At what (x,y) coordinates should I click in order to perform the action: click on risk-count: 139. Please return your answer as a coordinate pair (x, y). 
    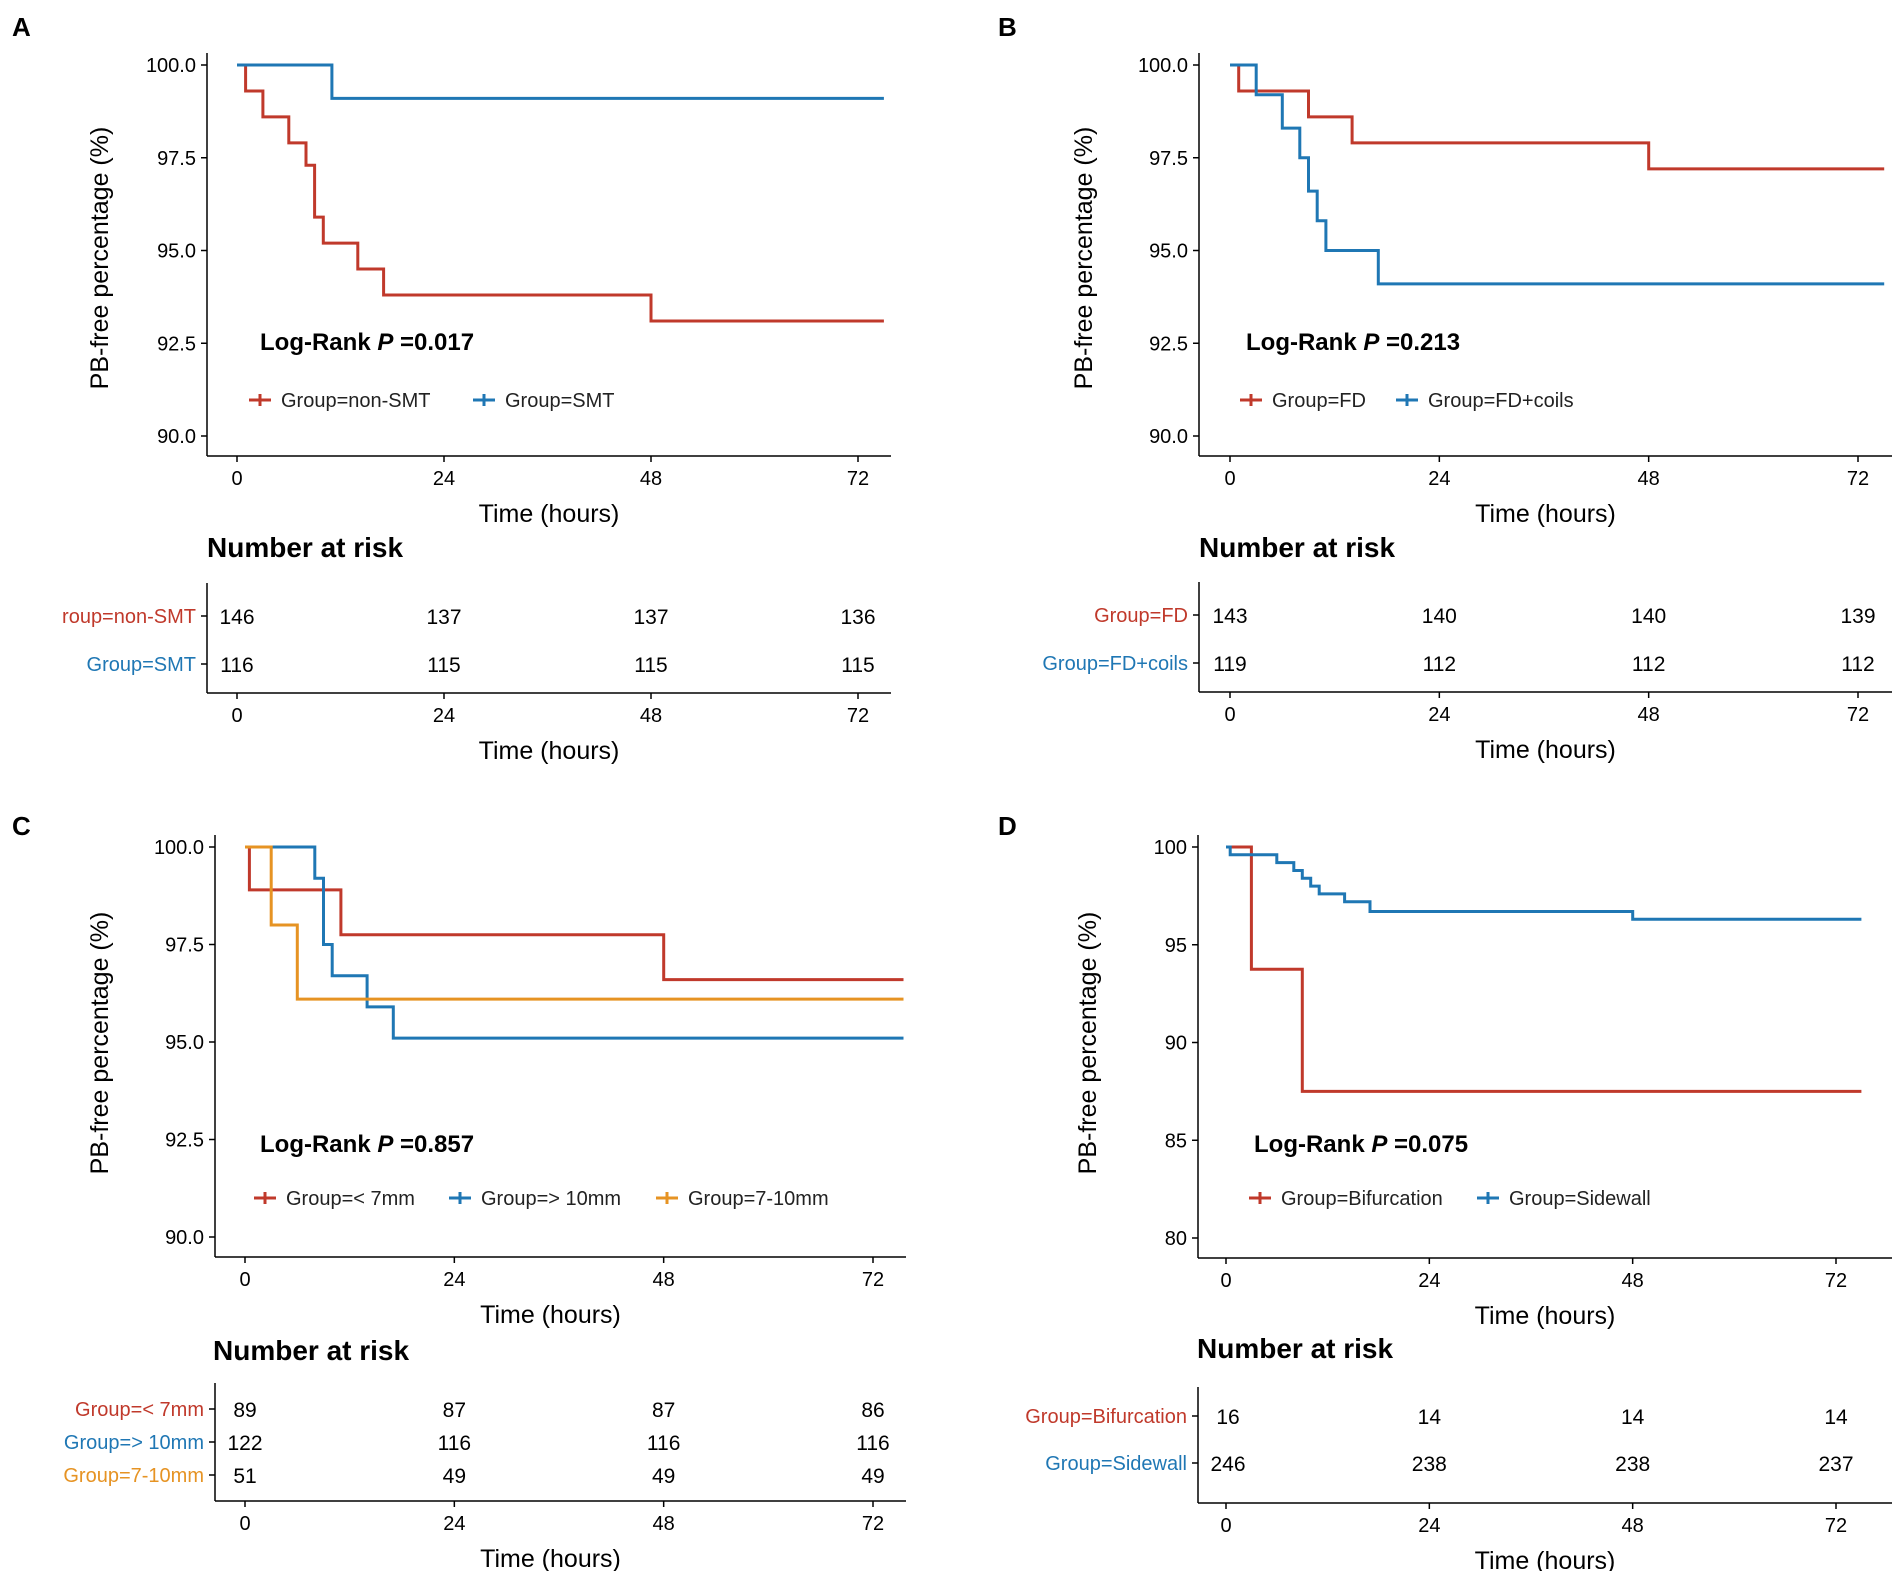
    Looking at the image, I should click on (1857, 616).